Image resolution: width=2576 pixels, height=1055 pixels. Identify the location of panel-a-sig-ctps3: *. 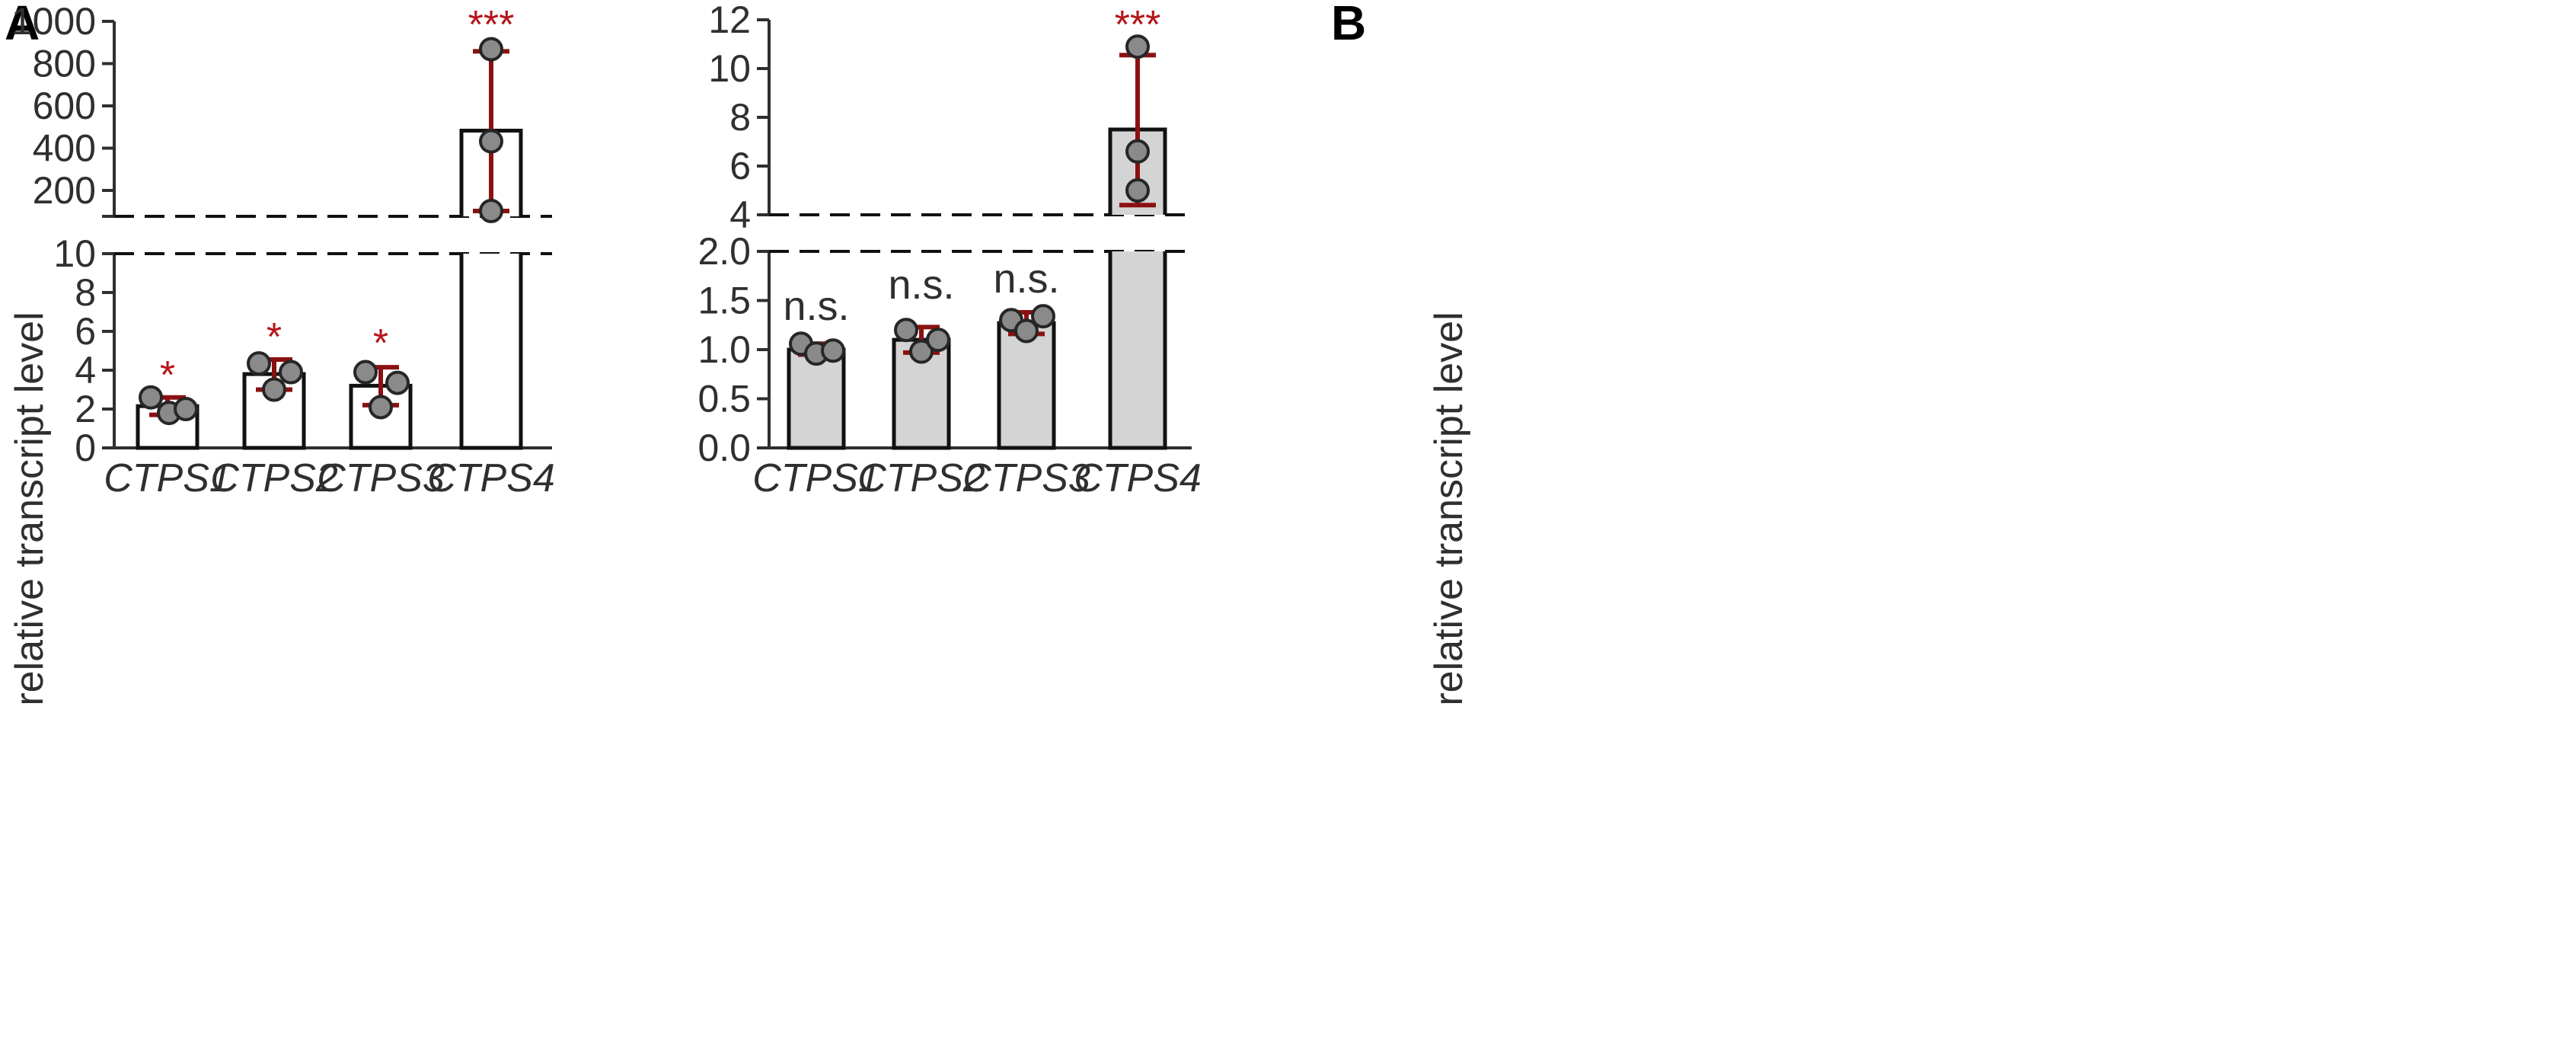
(380, 343).